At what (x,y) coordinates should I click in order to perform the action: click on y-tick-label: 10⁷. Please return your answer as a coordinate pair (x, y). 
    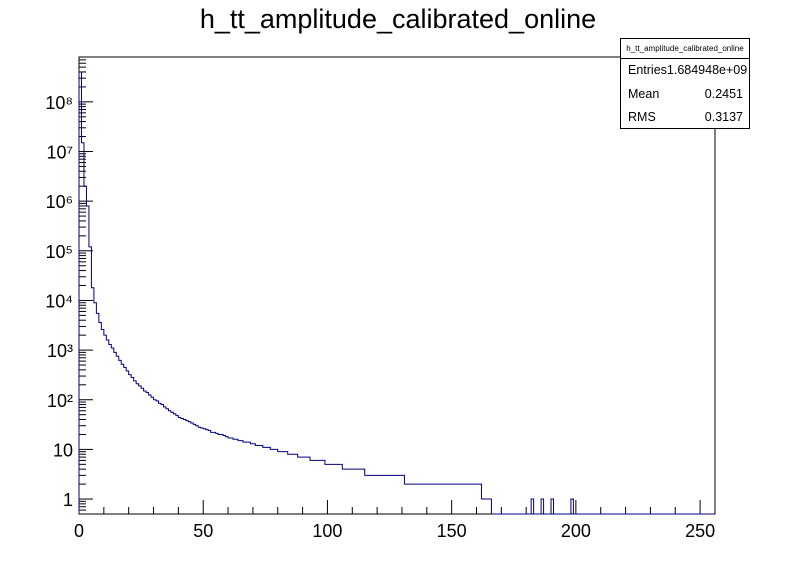
    Looking at the image, I should click on (59, 152).